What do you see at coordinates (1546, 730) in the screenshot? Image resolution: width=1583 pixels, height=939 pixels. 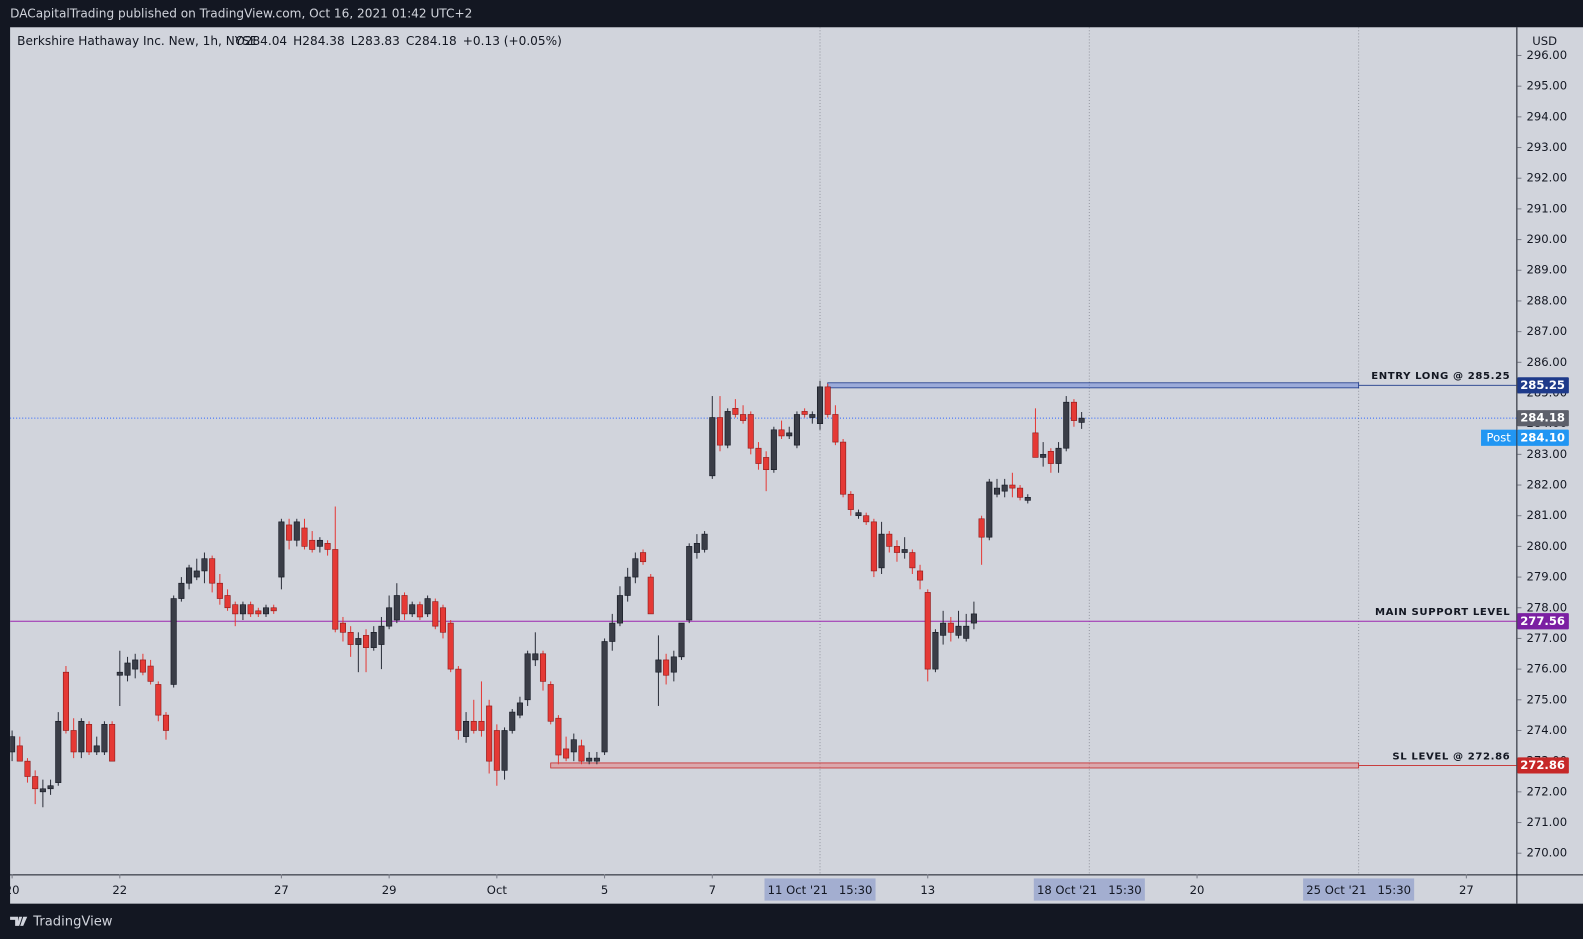 I see `y-tick-label: 274.00` at bounding box center [1546, 730].